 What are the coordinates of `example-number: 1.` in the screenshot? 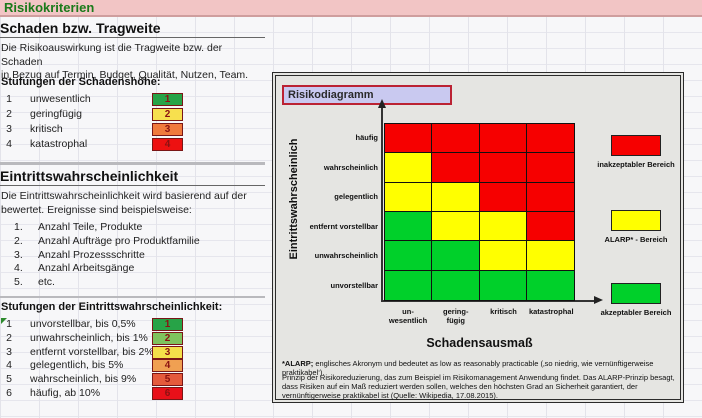 It's located at (18, 227).